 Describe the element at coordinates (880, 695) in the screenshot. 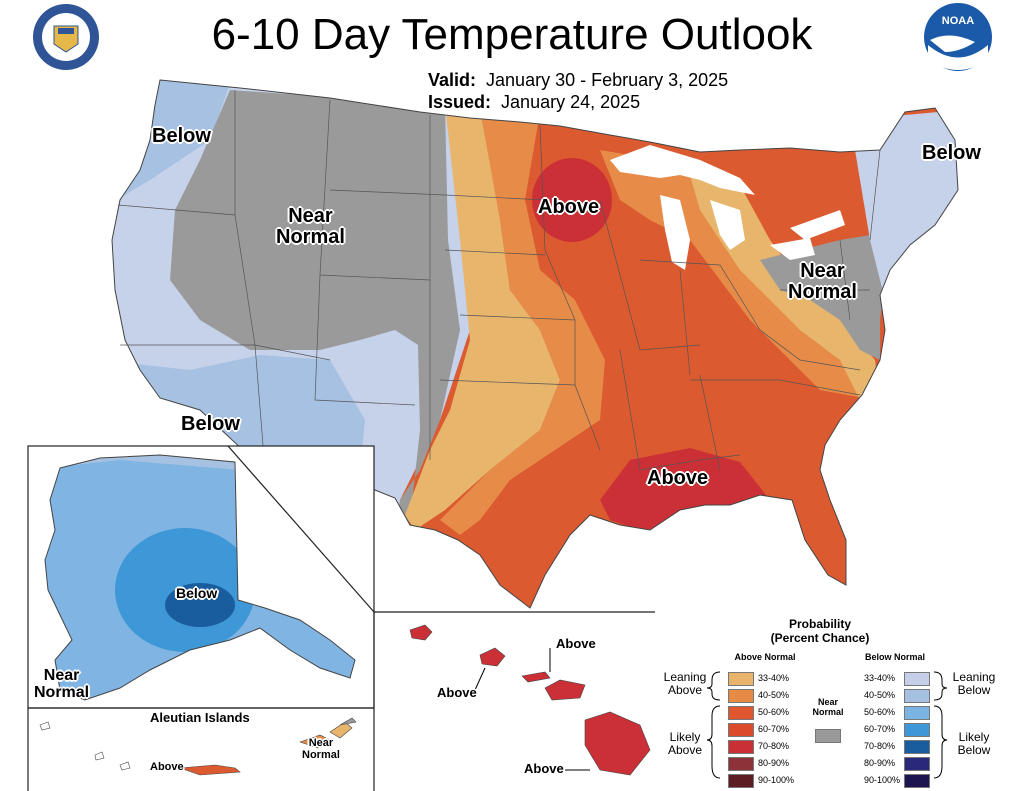

I see `legend-range-below-2: 40-50%` at that location.